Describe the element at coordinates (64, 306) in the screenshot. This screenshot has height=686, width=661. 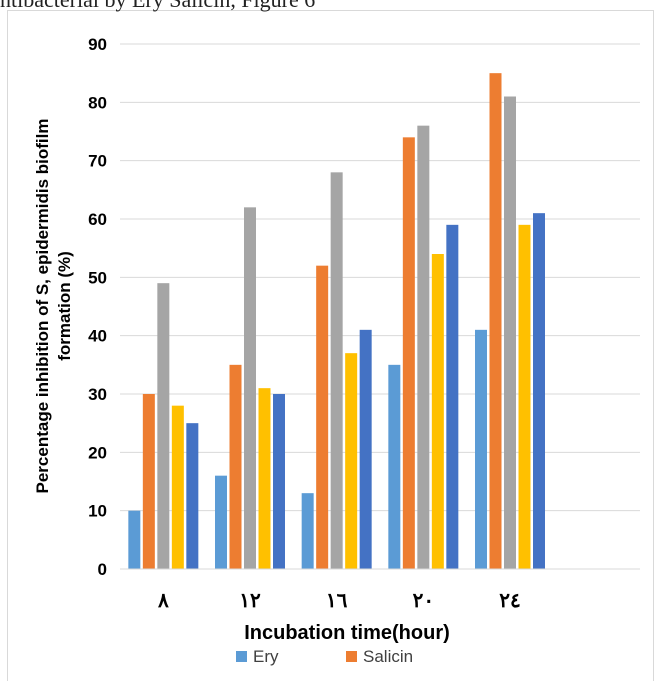
I see `y-axis-label-line-2: formation (%)` at that location.